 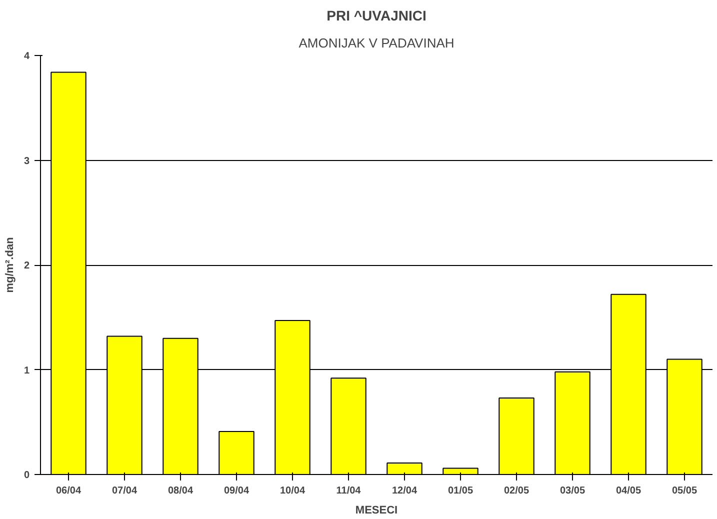 I want to click on x-axis-title: MESECI, so click(x=376, y=510).